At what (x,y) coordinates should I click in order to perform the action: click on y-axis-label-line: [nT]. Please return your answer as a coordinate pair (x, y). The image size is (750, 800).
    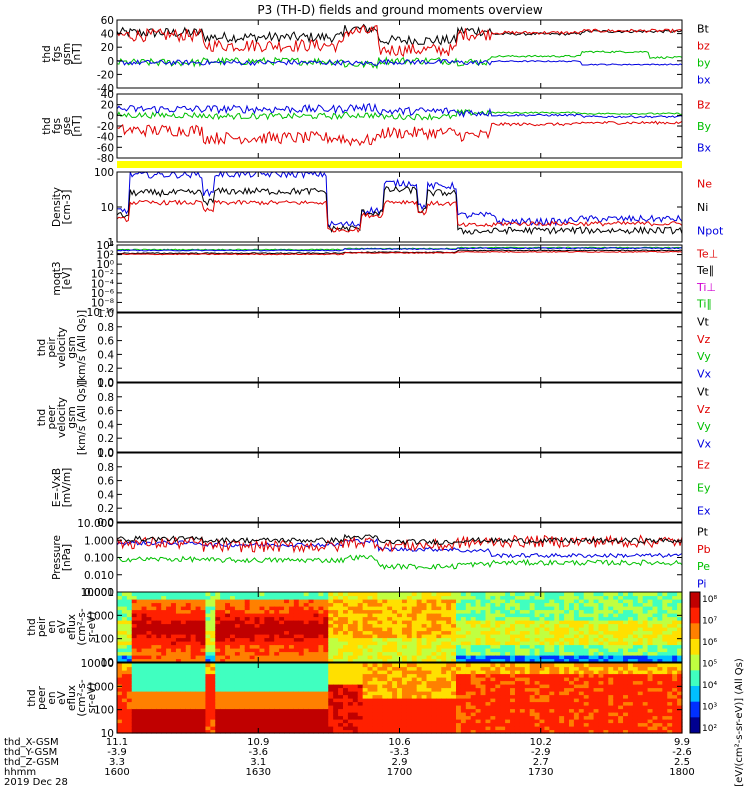
    Looking at the image, I should click on (77, 125).